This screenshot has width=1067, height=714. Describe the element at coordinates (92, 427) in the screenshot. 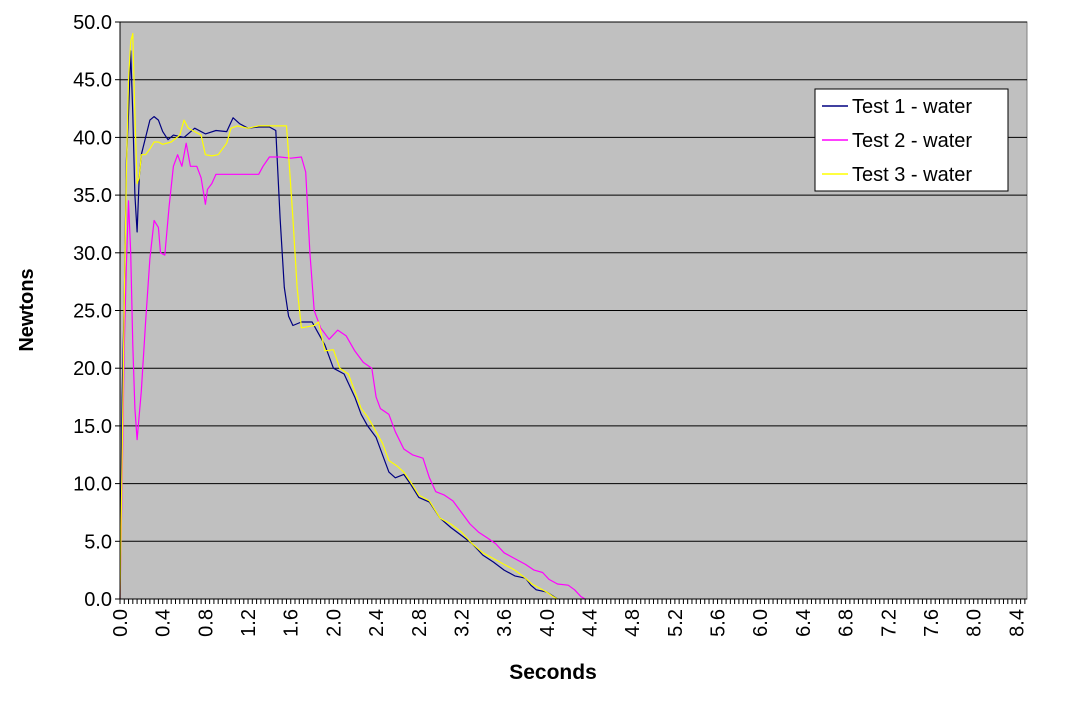

I see `y-tick-label: 15.0` at that location.